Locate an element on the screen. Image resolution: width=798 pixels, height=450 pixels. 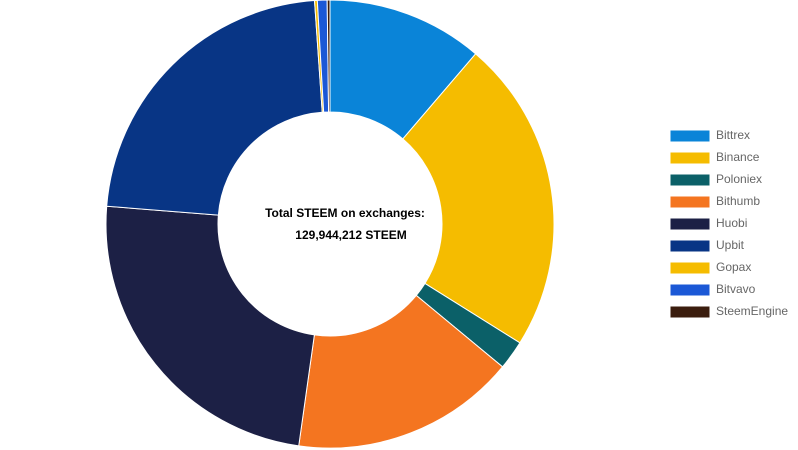
legend-label: Bittrex is located at coordinates (733, 135).